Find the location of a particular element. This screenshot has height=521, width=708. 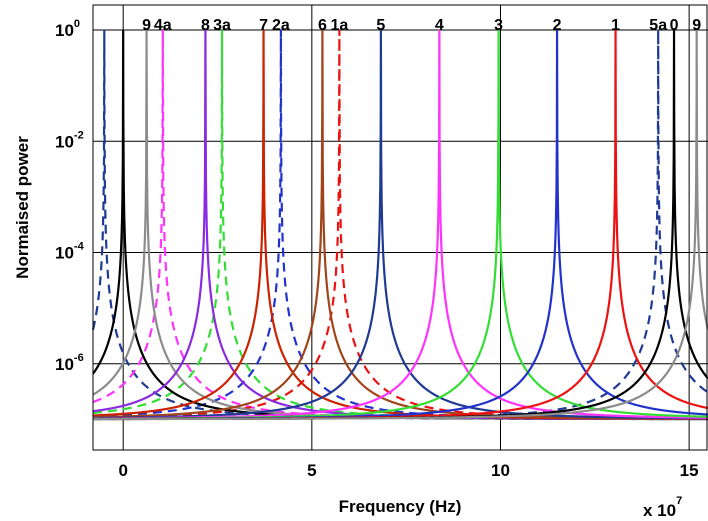

y-tick-label: 10⁻⁴ is located at coordinates (70, 252).